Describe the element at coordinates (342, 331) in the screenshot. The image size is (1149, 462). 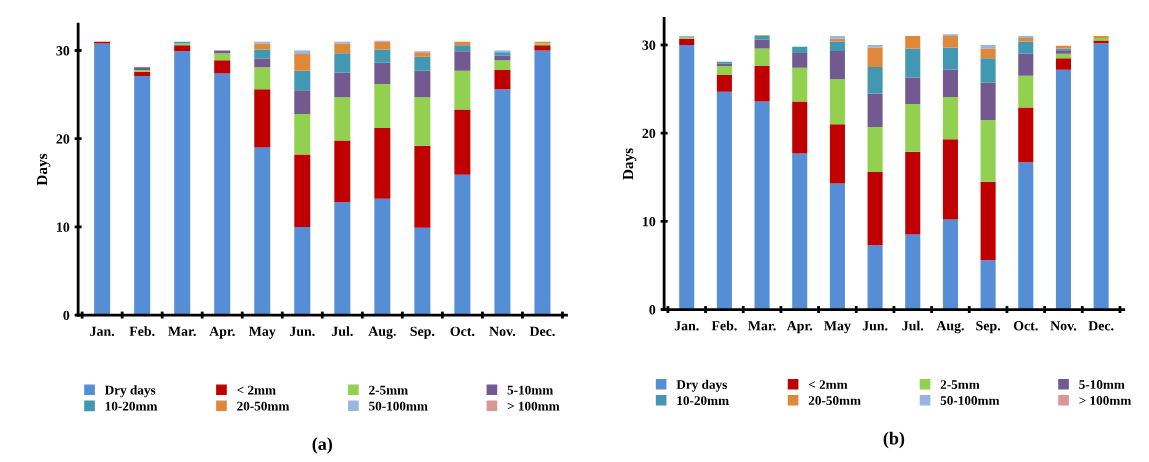
I see `x-tick-label: Jul.` at that location.